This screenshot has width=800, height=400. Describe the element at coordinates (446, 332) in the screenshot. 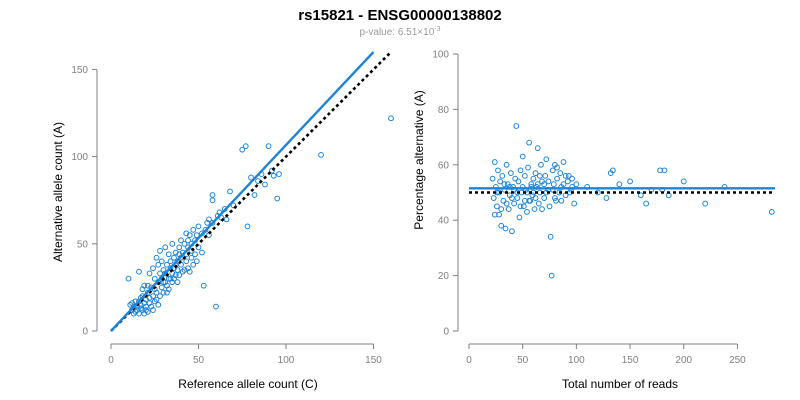

I see `right-y-tick-label: 0` at that location.